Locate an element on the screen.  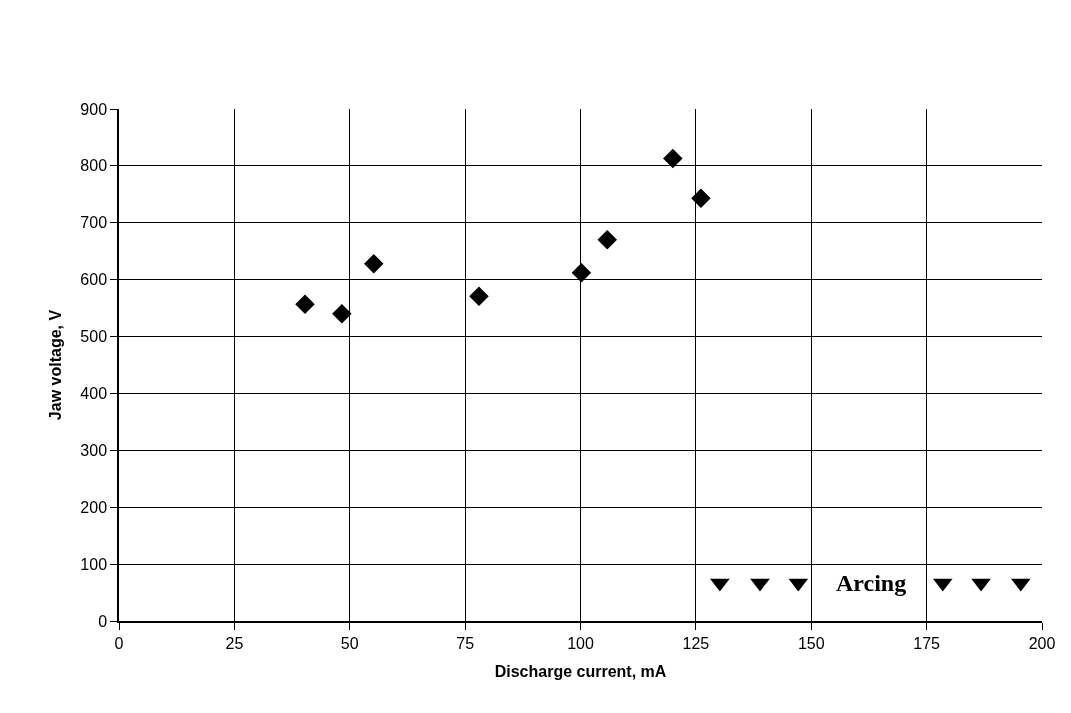
x-tick-label: 100 is located at coordinates (580, 643).